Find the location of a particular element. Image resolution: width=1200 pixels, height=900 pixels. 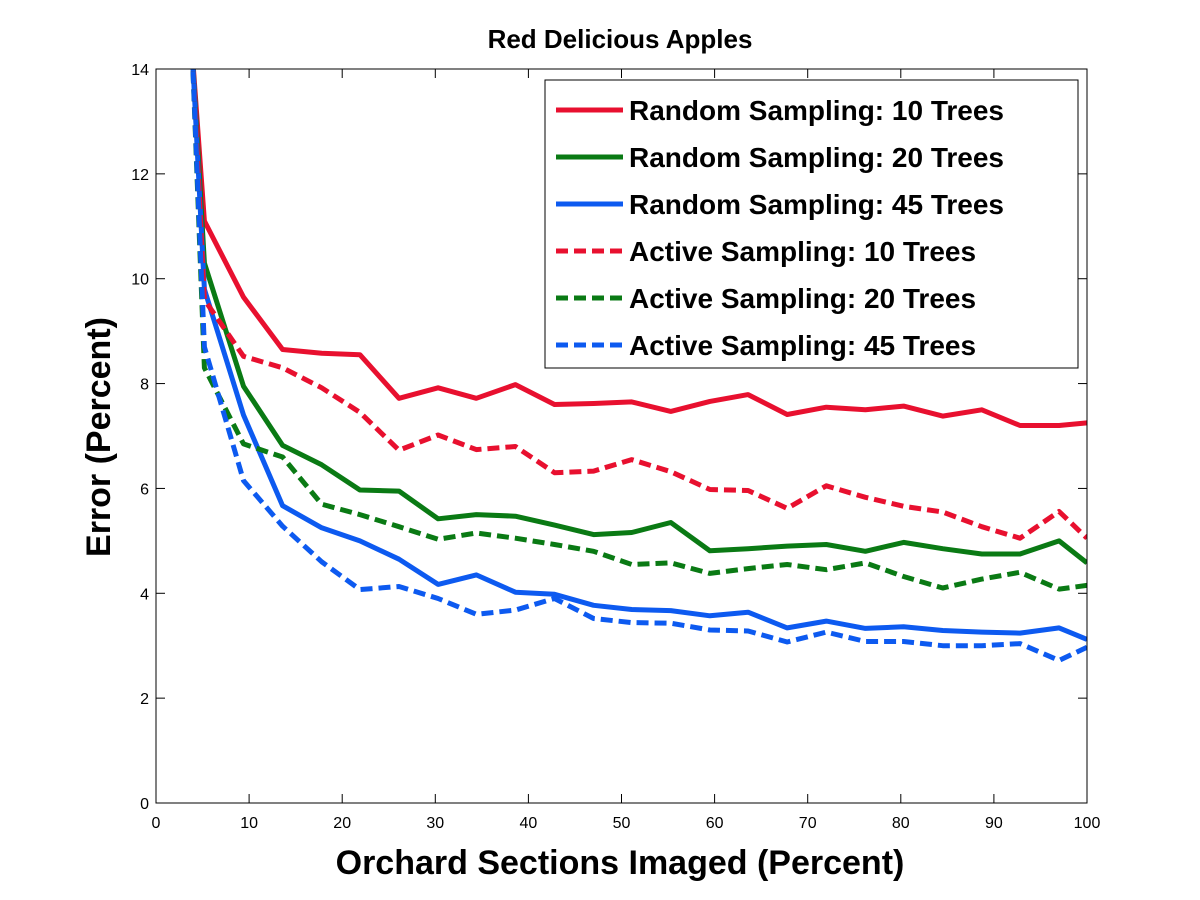

x-tick-label: 30 is located at coordinates (435, 823).